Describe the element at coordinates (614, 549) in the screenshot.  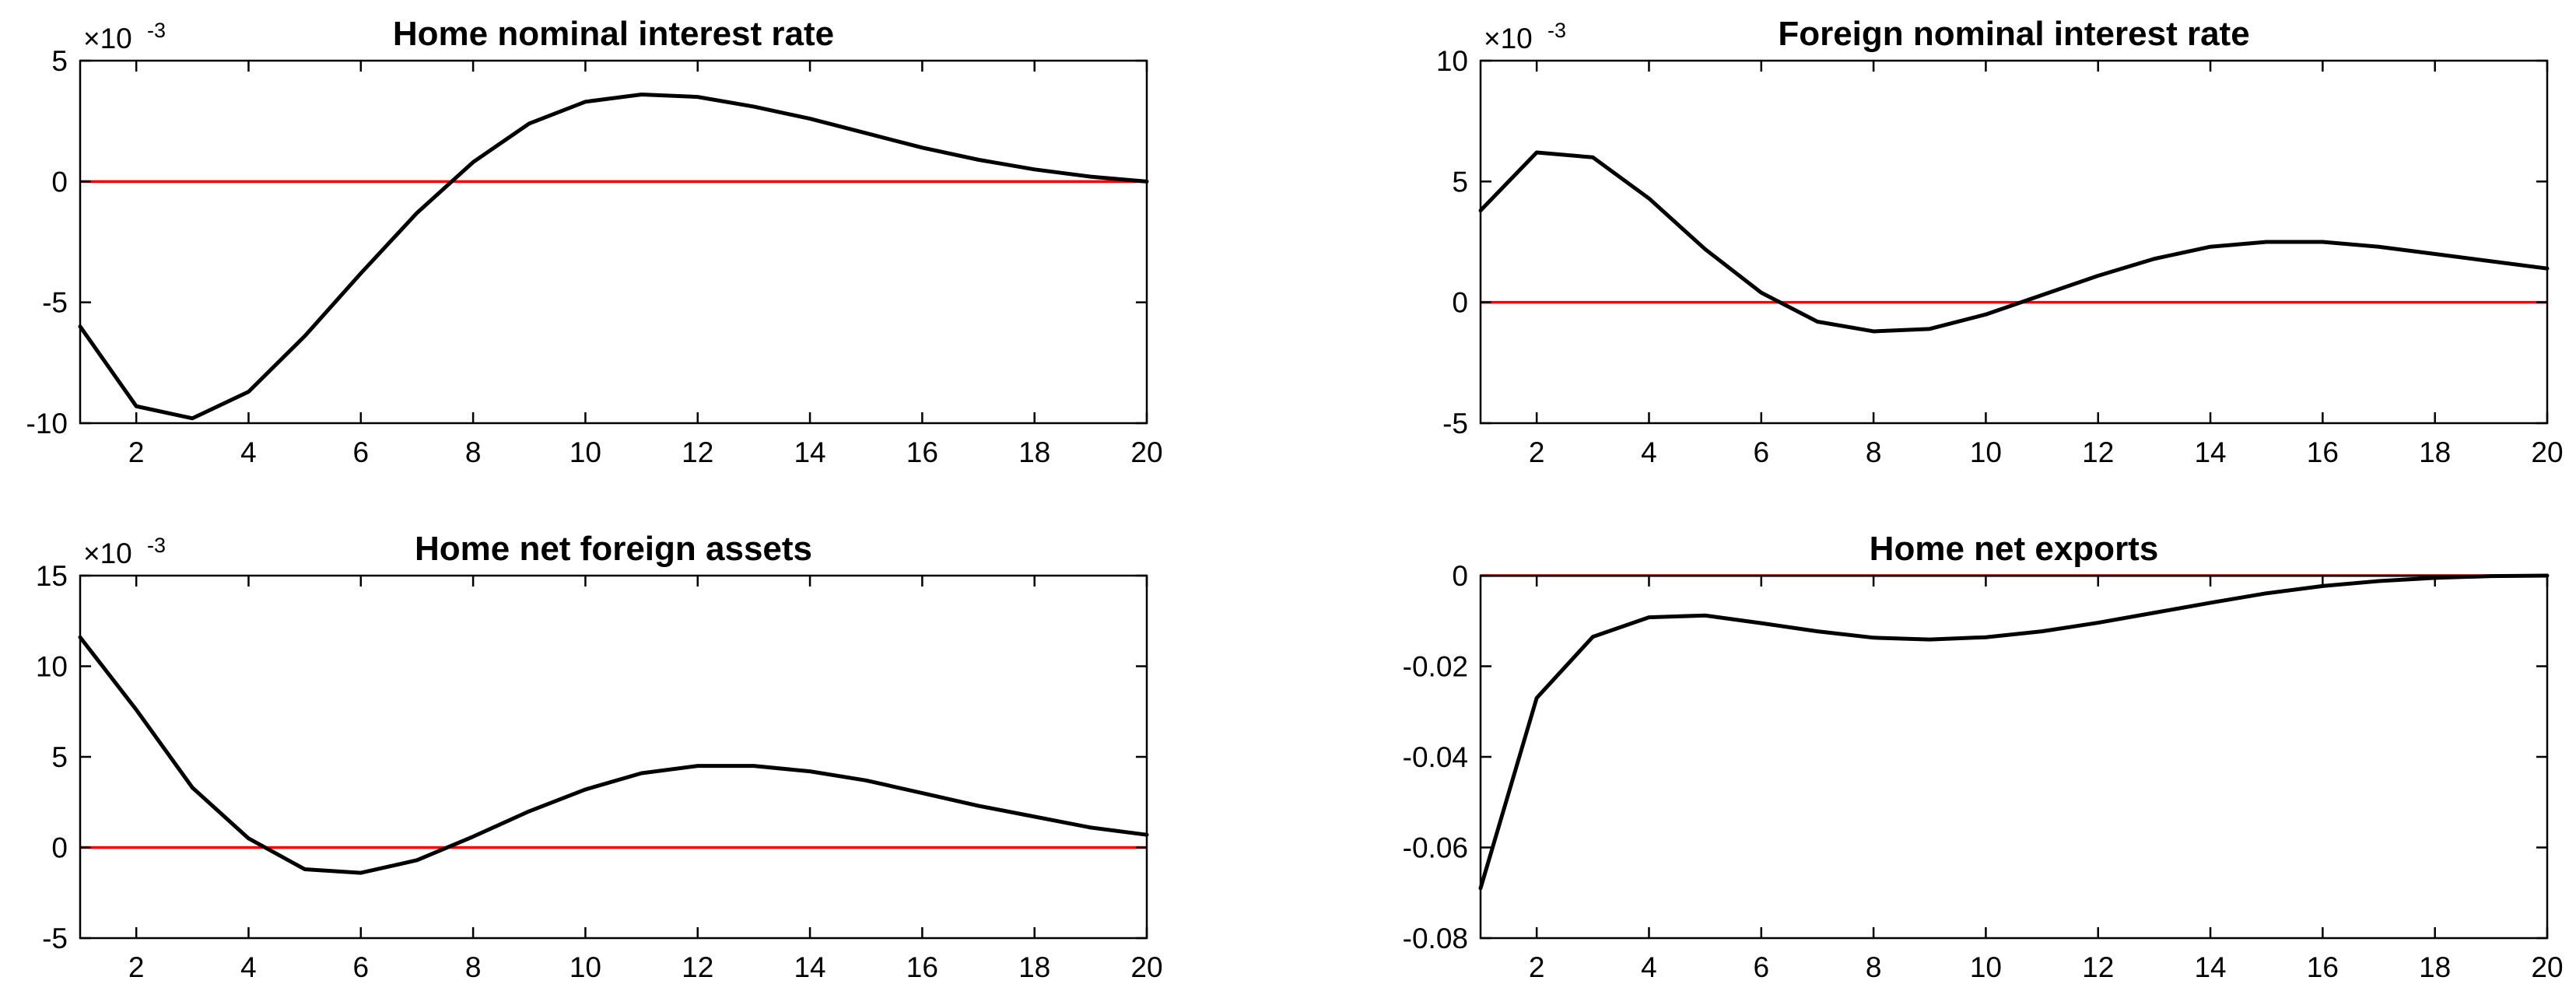
I see `plot-title: Home net foreign assets` at that location.